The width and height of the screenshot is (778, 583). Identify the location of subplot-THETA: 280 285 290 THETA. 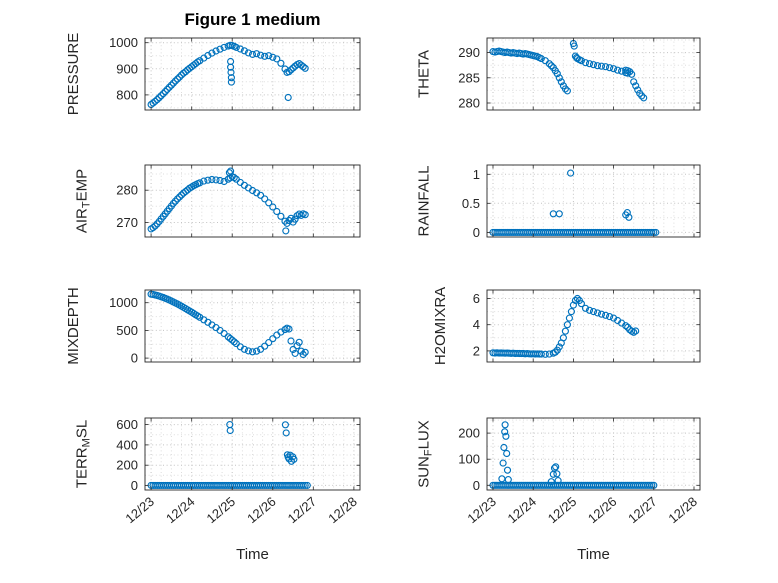
(558, 74).